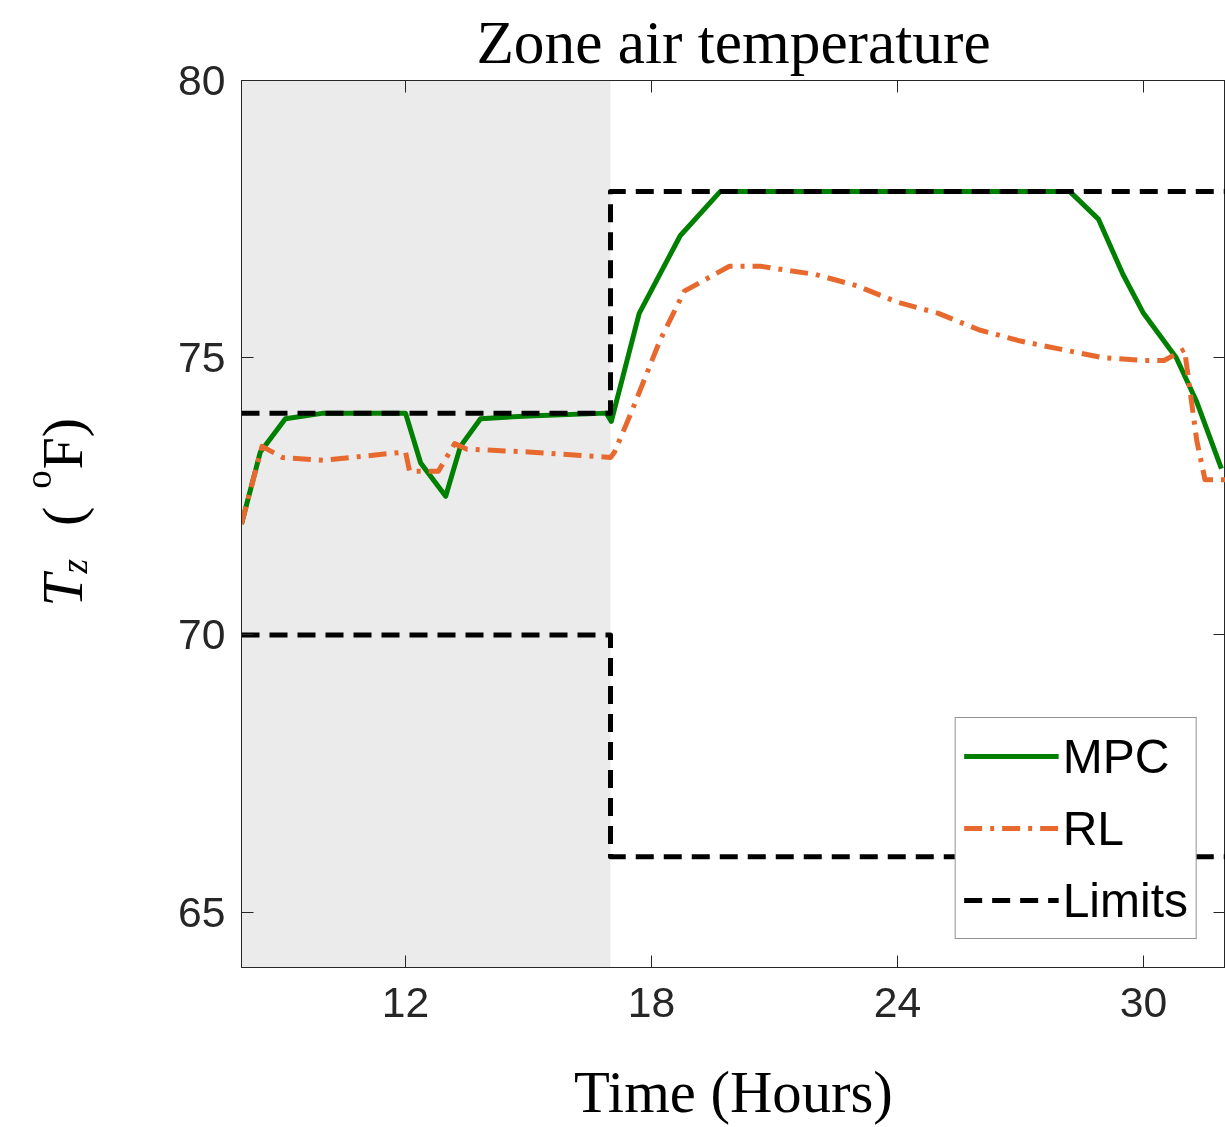 This screenshot has width=1225, height=1127. What do you see at coordinates (733, 1092) in the screenshot?
I see `x-axis-title: Time (Hours)` at bounding box center [733, 1092].